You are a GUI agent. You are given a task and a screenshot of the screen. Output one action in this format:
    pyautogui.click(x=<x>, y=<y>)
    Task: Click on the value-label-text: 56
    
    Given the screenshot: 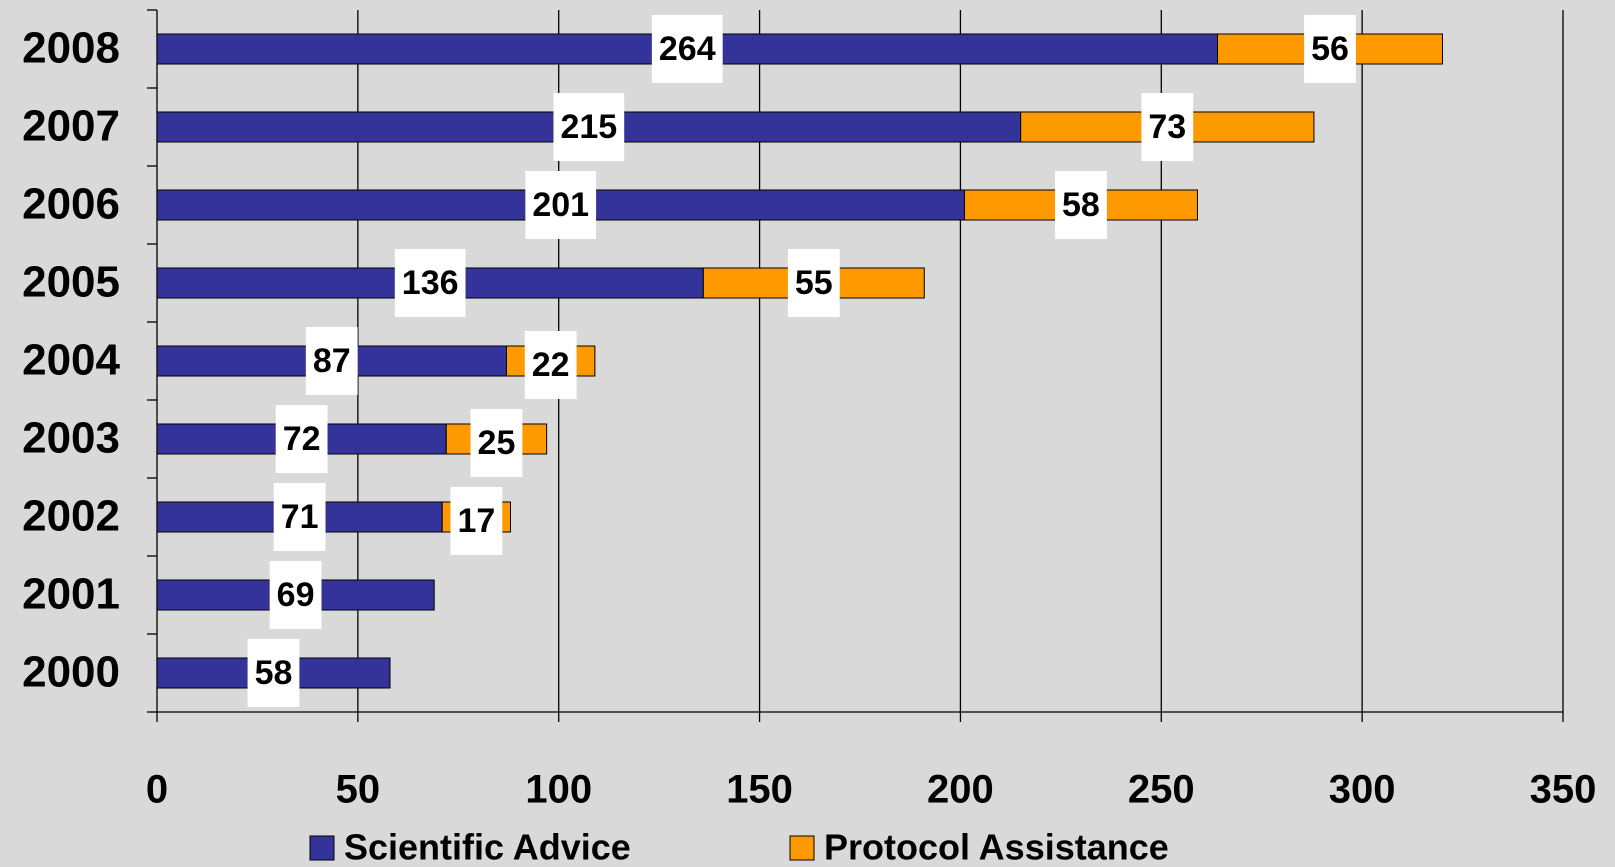 What is the action you would take?
    pyautogui.click(x=1330, y=49)
    